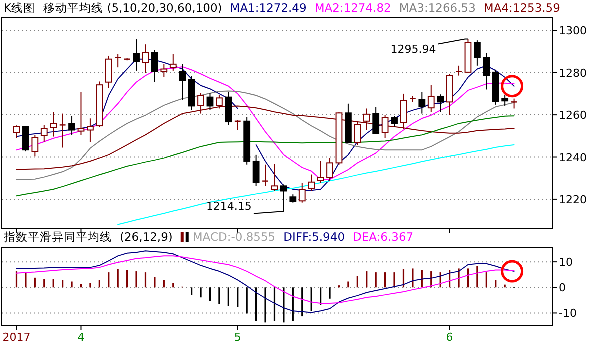 This screenshot has width=597, height=347. Describe the element at coordinates (229, 206) in the screenshot. I see `annotation: 1214.15` at that location.